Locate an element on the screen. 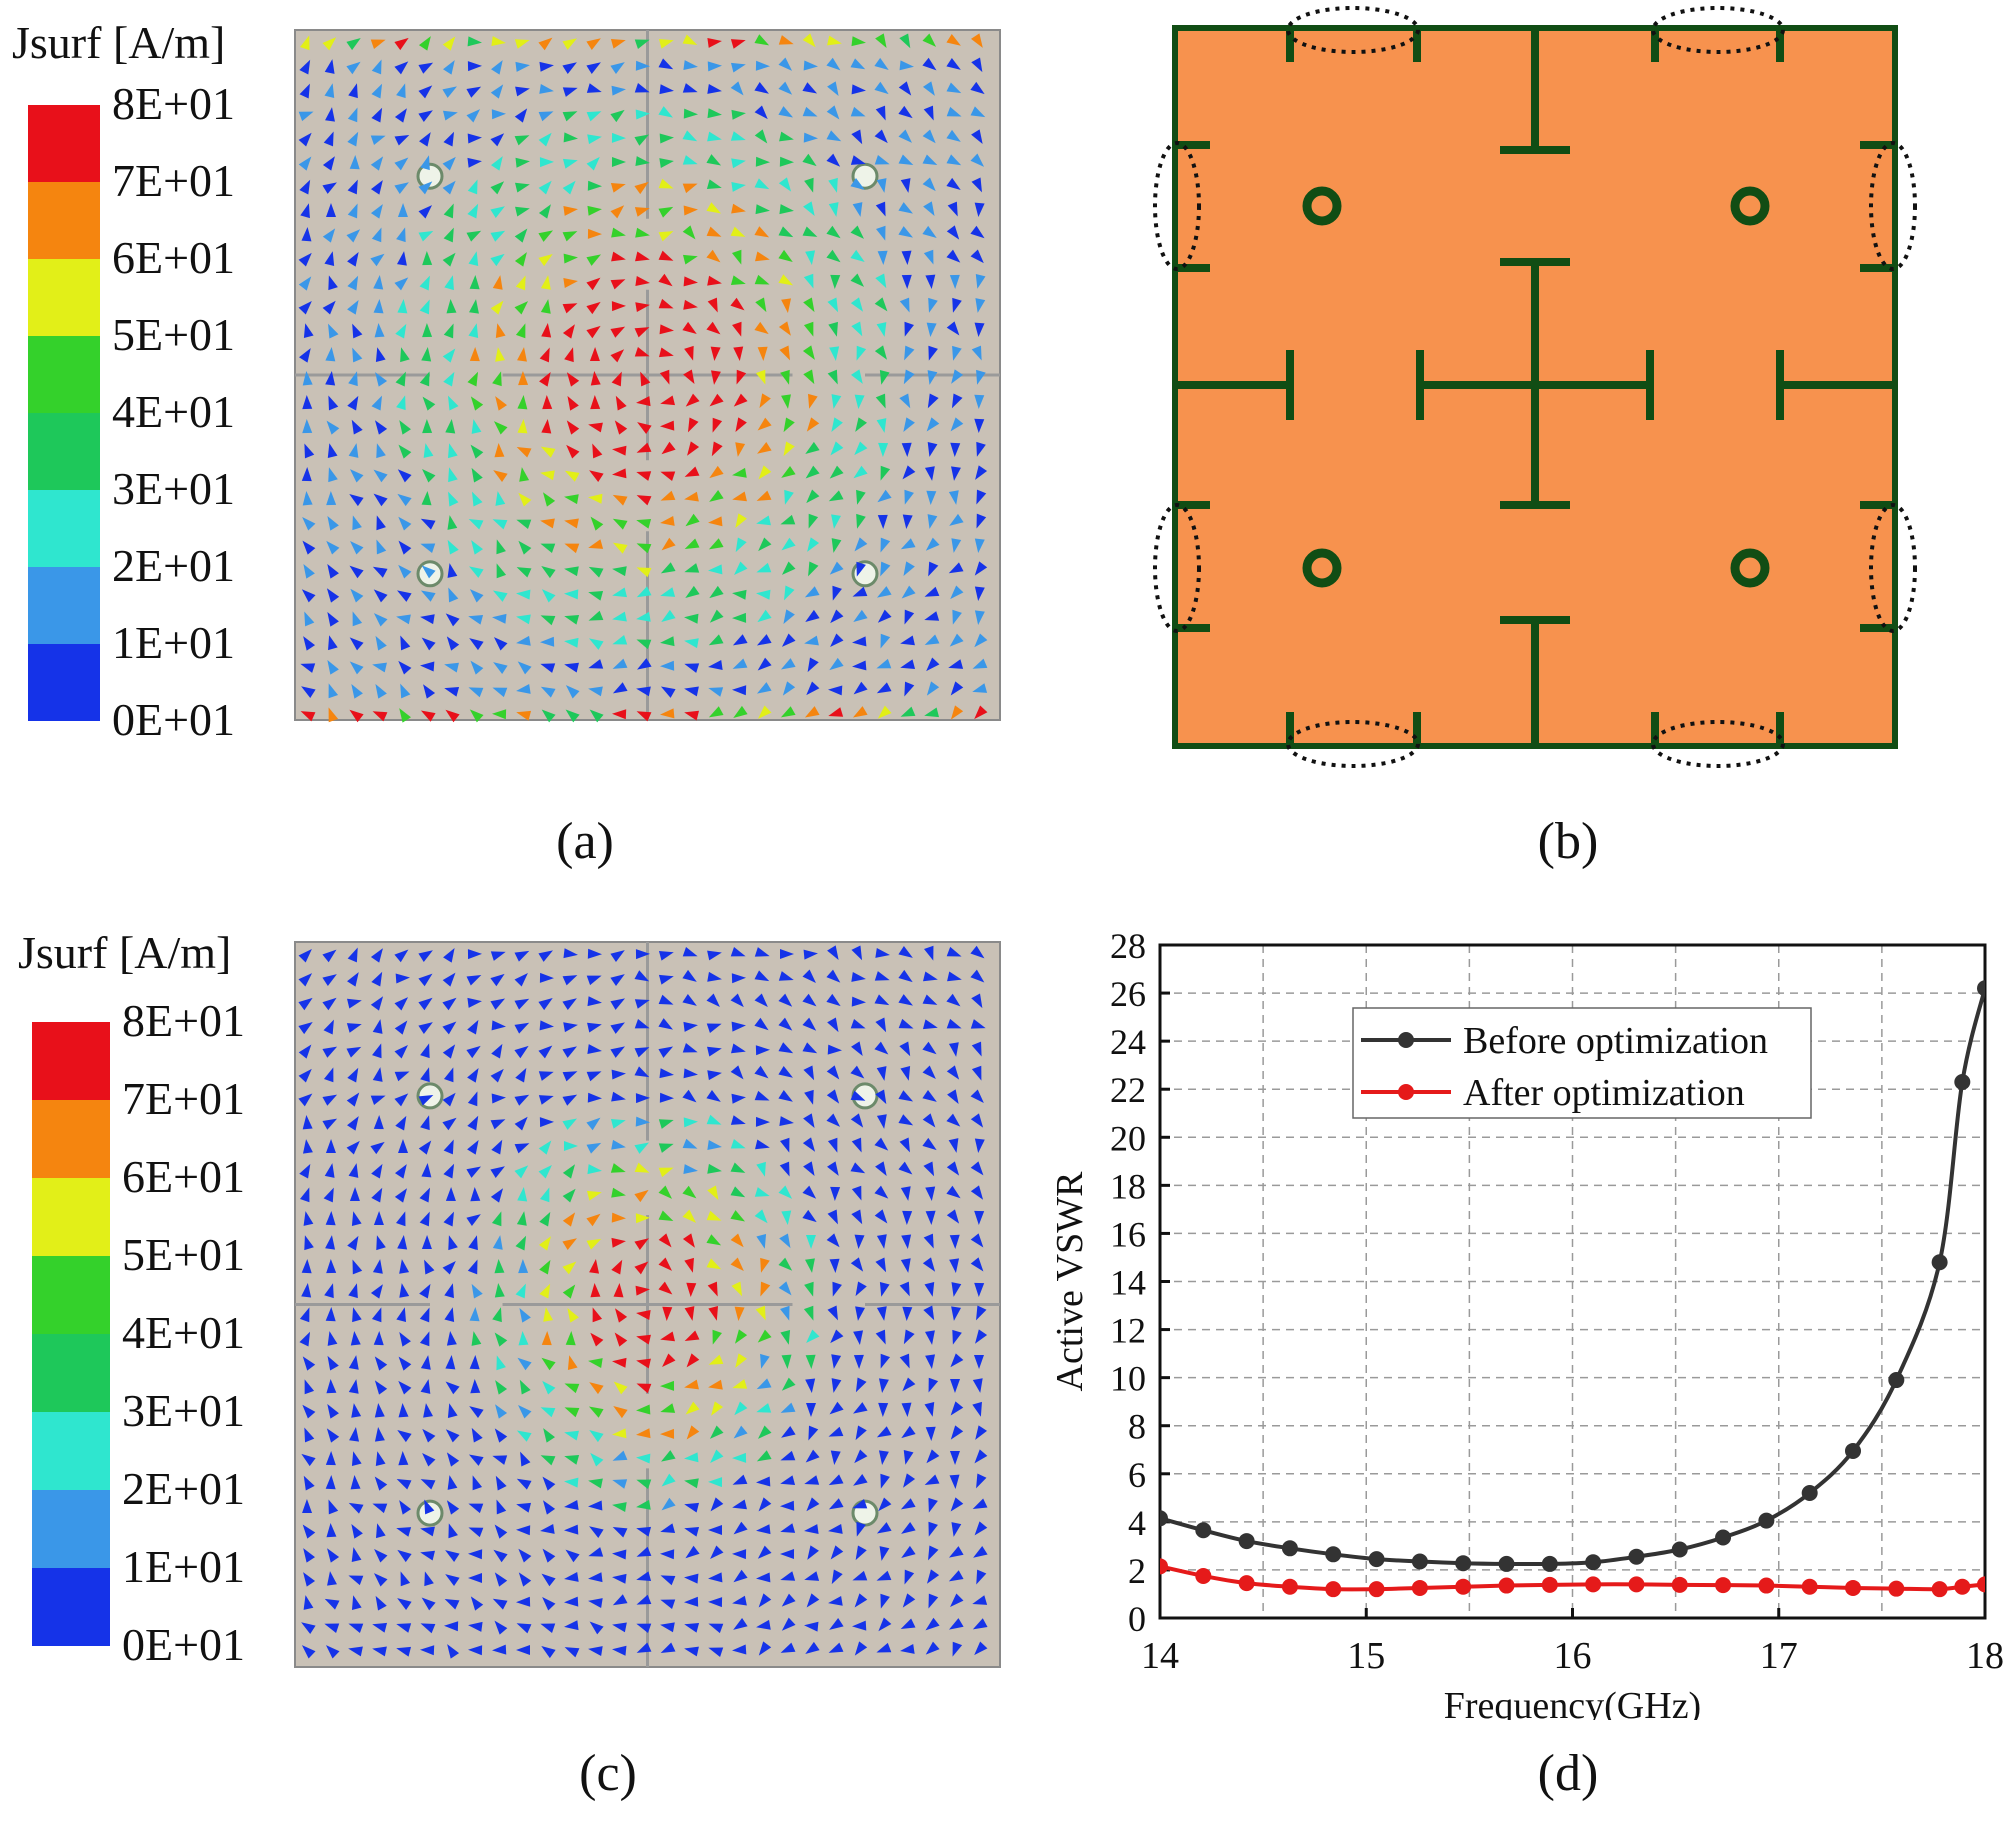 This screenshot has width=2007, height=1830. colorbar-tick-label: 4E+01 is located at coordinates (184, 1332).